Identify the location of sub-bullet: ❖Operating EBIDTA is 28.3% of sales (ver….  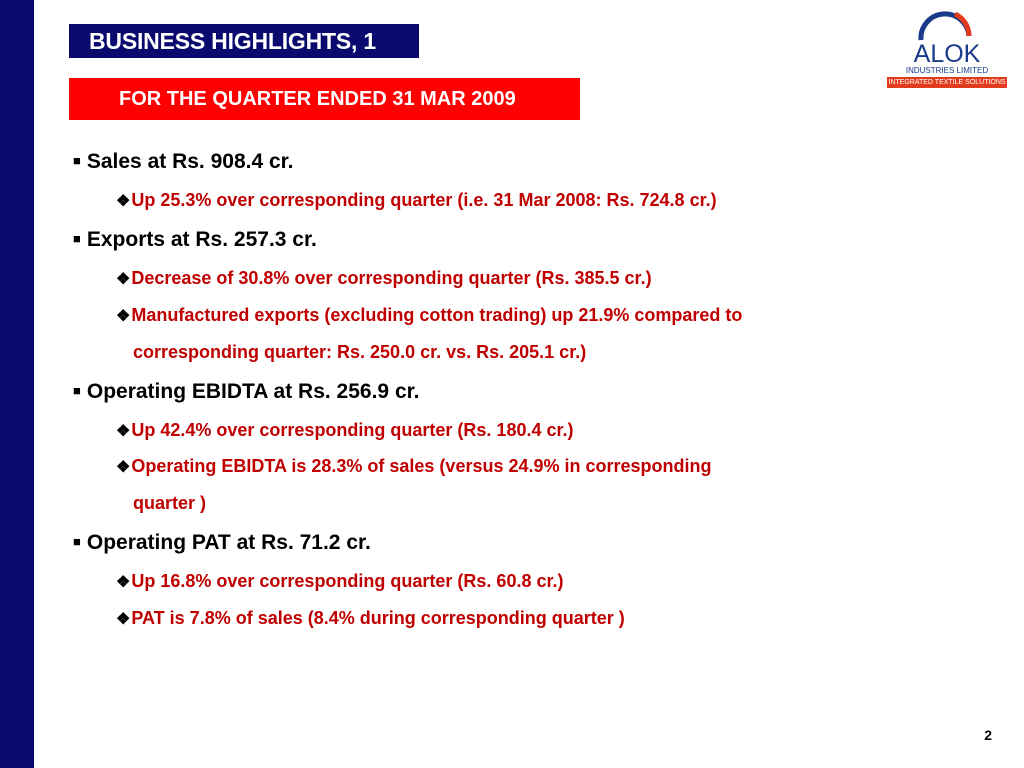
(414, 466).